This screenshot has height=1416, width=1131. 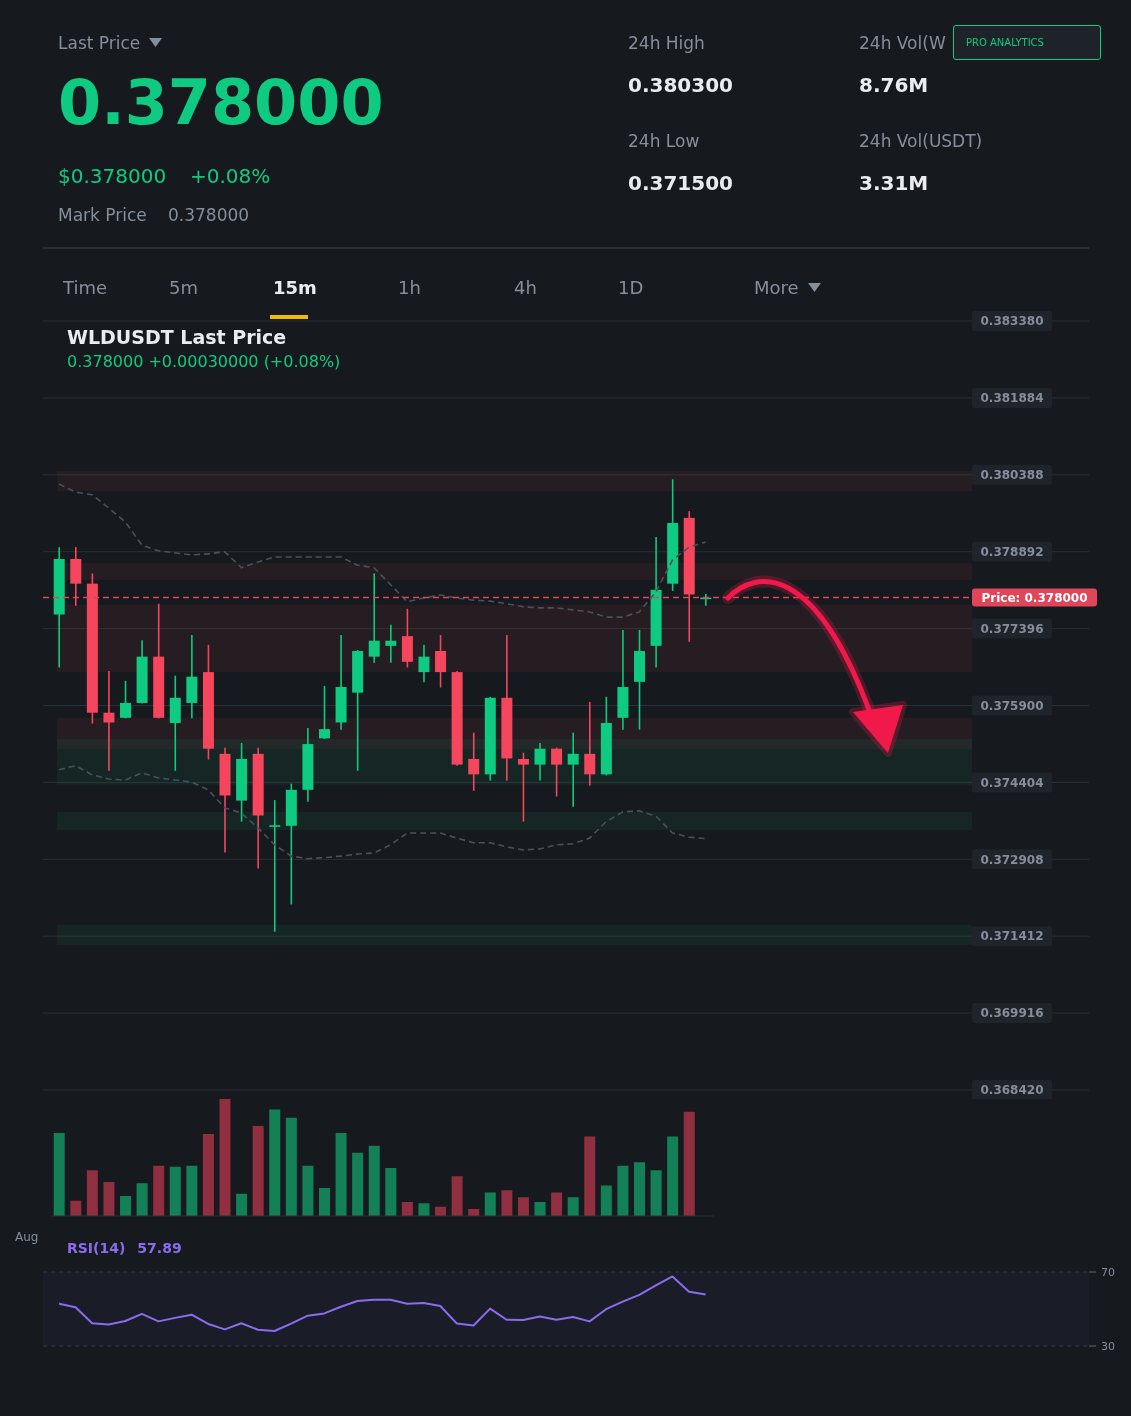 I want to click on y-tick-label: 0.374404, so click(x=1012, y=782).